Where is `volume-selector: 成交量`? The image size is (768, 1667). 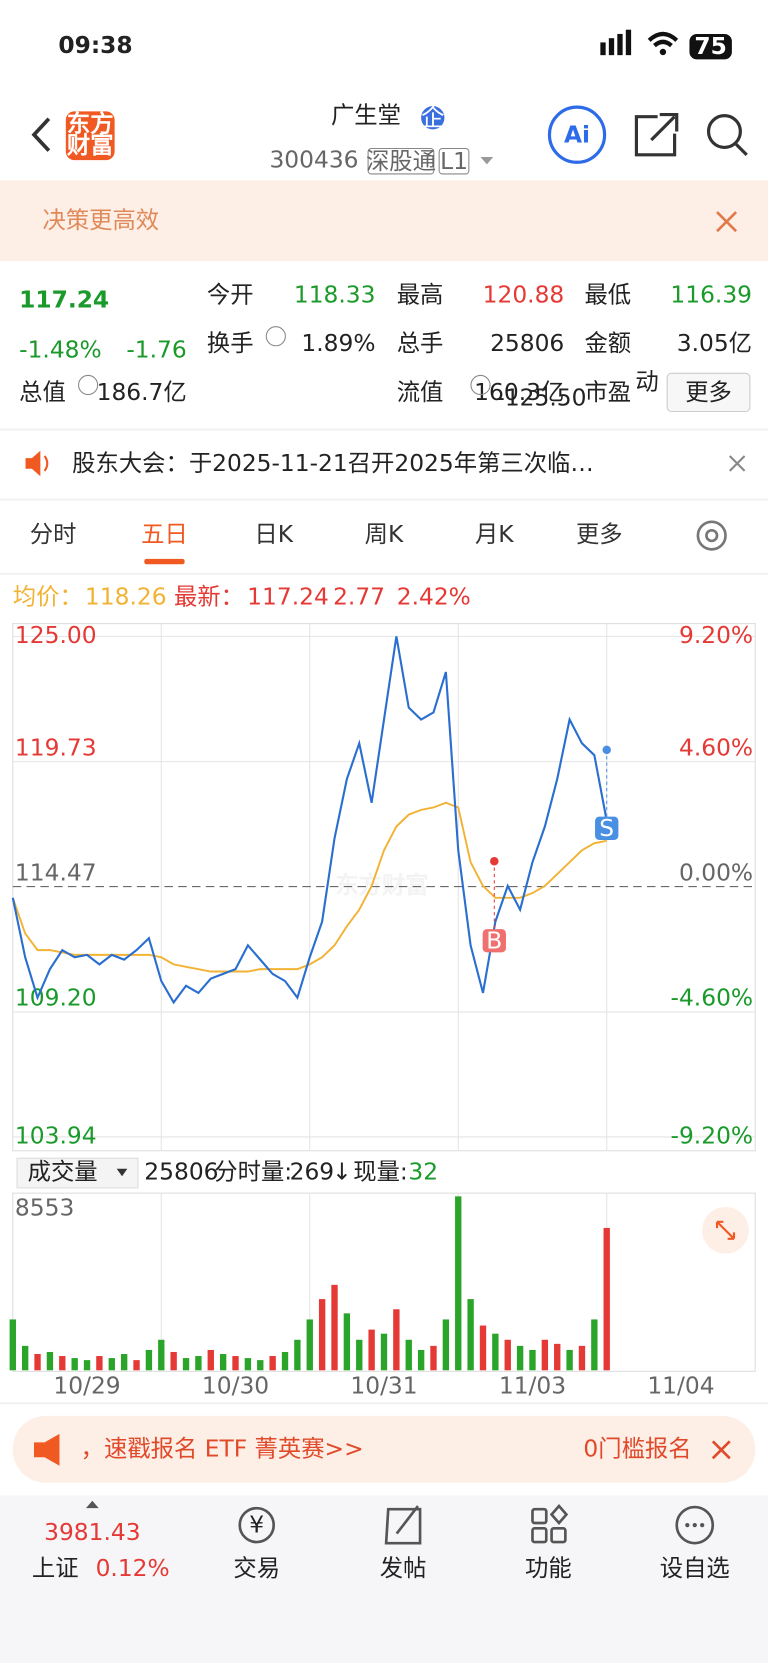 volume-selector: 成交量 is located at coordinates (63, 1172).